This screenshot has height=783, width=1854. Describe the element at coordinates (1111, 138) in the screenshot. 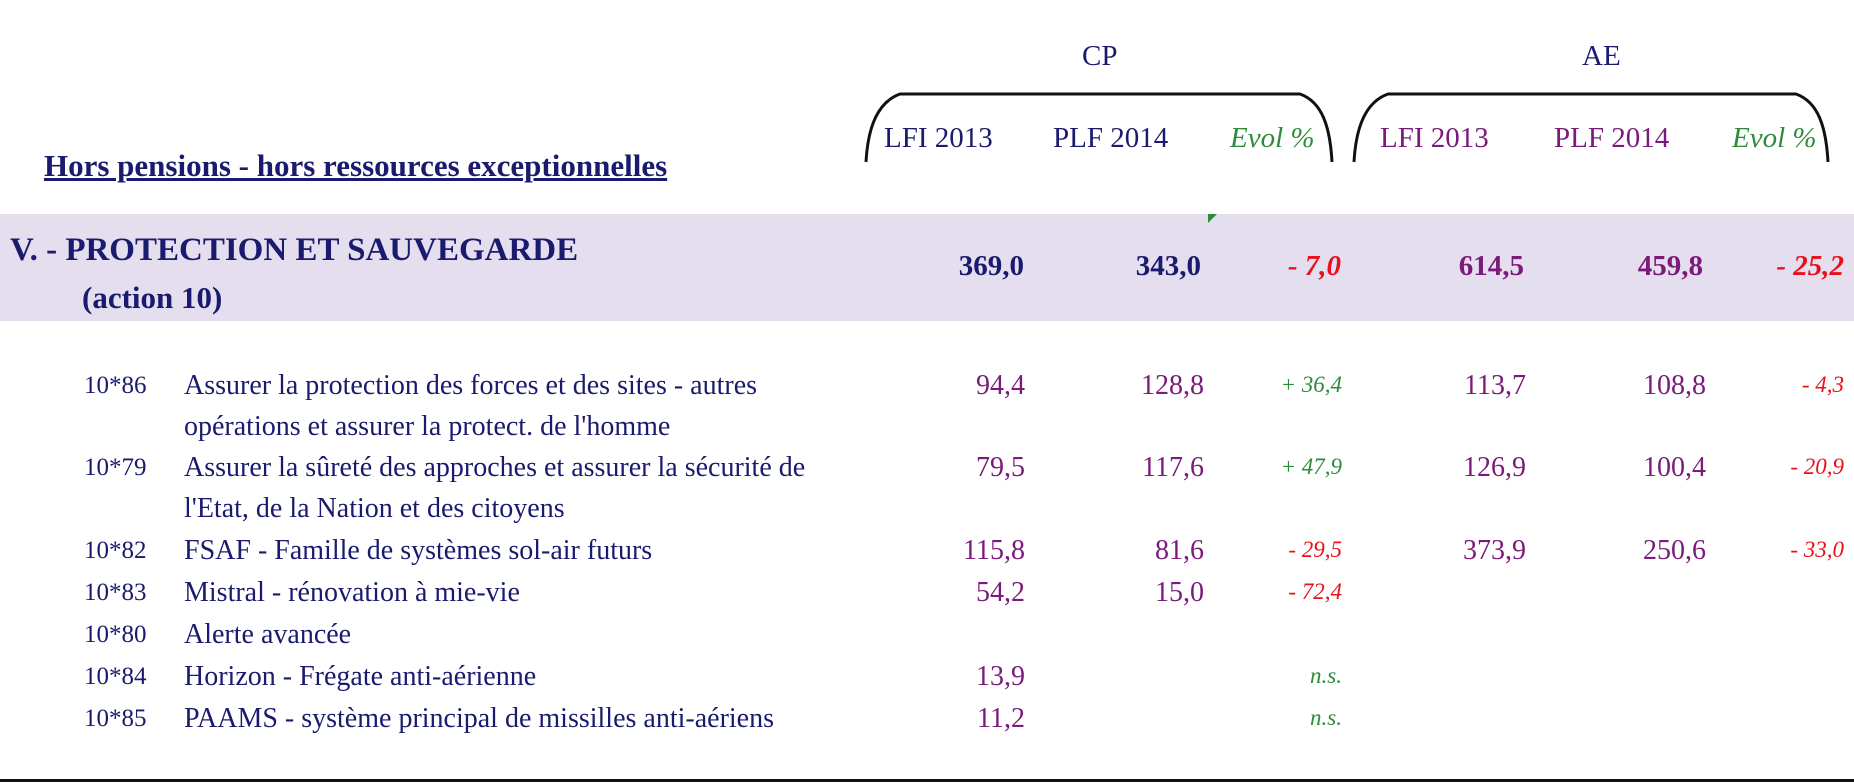

I see `col-cp-plf: PLF 2014` at that location.